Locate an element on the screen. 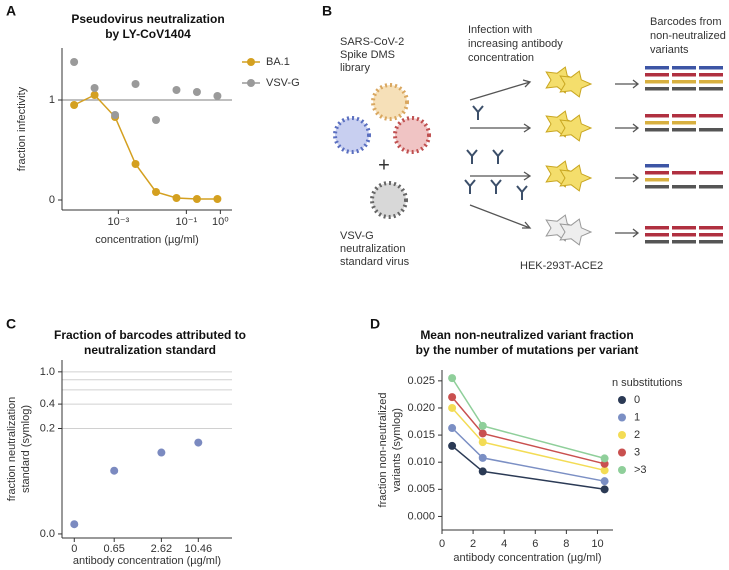  virus is located at coordinates (382, 151).